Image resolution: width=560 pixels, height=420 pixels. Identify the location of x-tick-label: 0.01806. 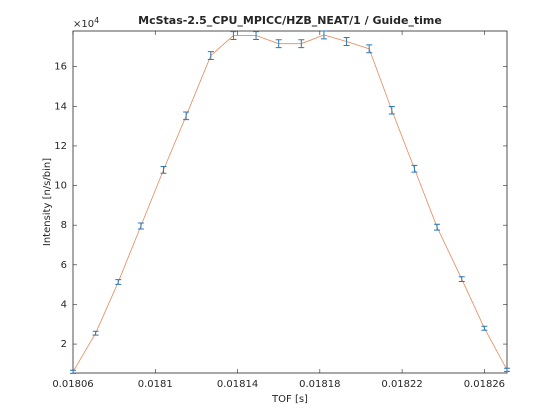
(72, 384).